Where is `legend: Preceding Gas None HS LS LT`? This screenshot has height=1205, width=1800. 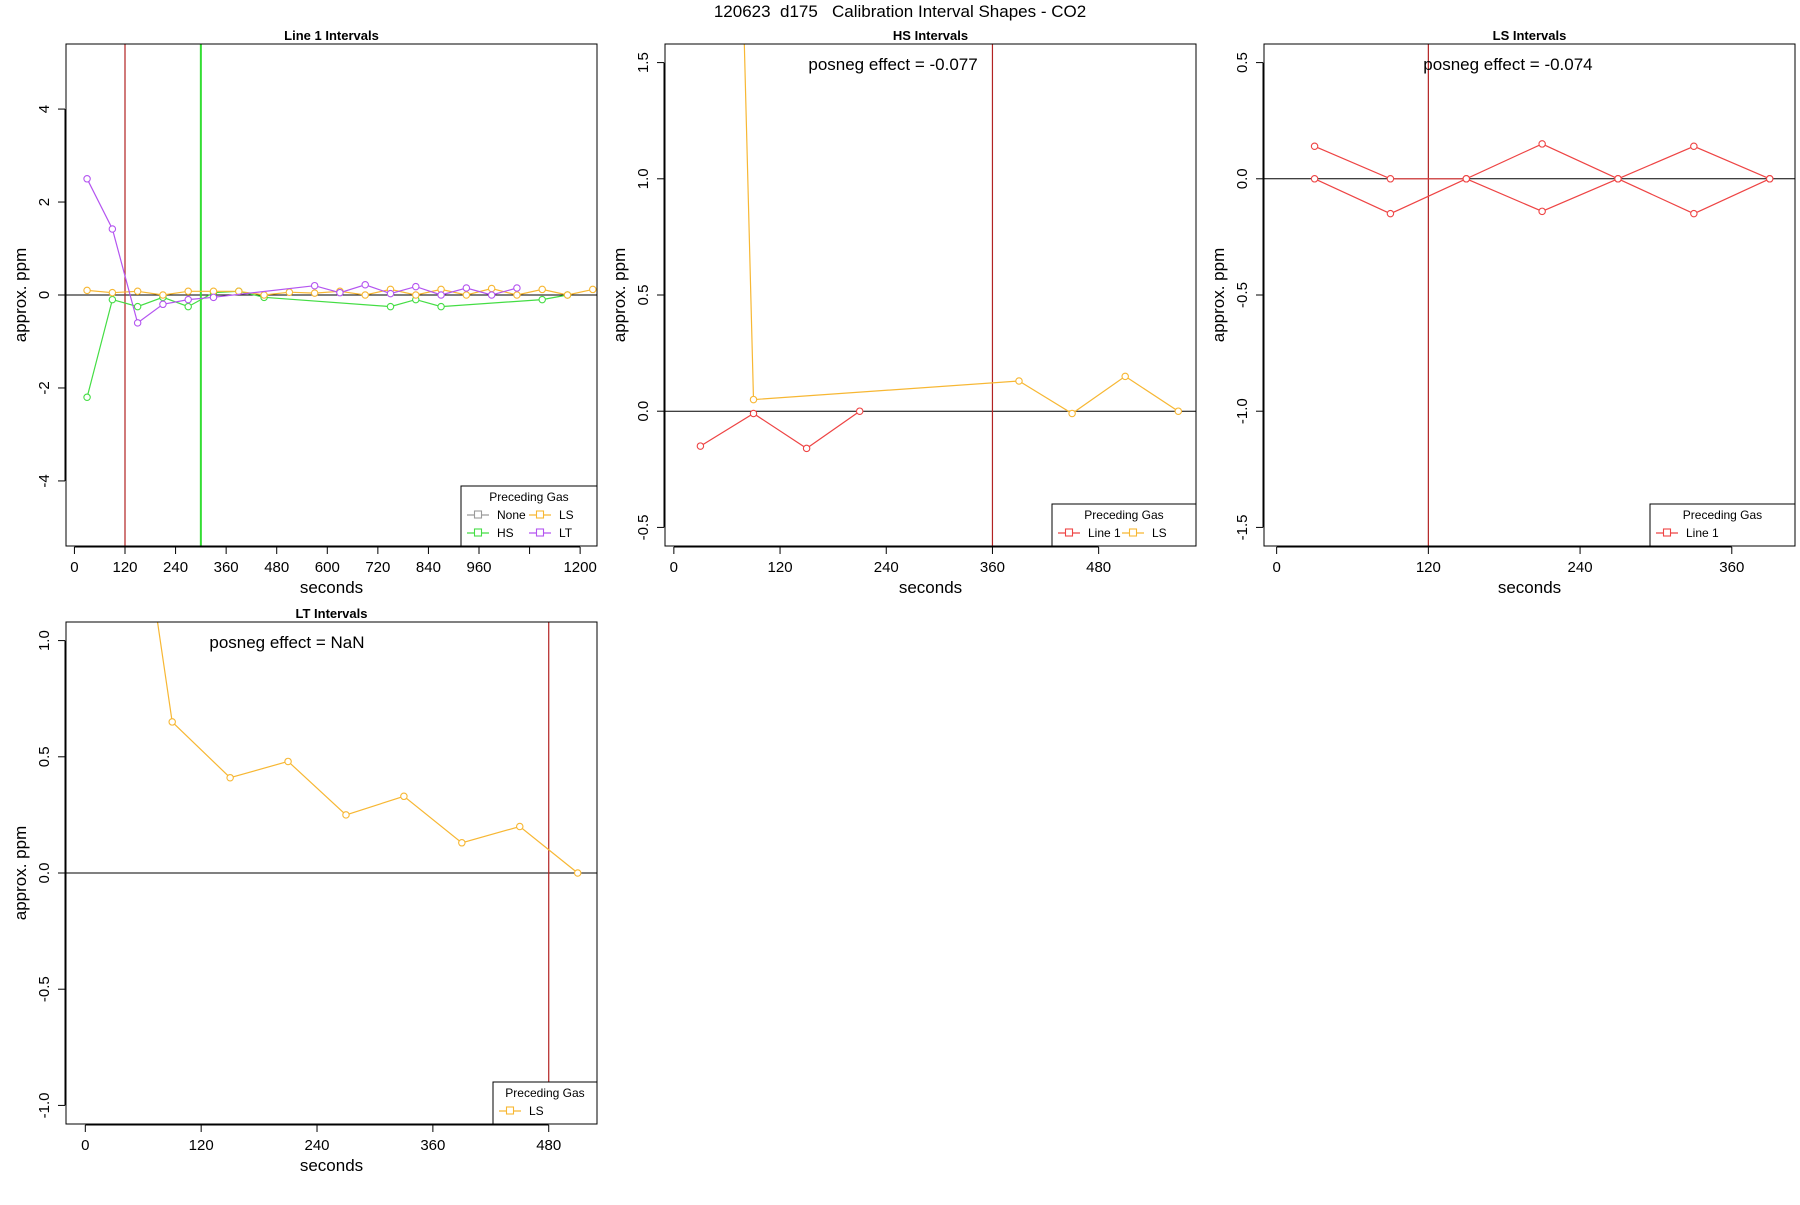
legend: Preceding Gas None HS LS LT is located at coordinates (529, 516).